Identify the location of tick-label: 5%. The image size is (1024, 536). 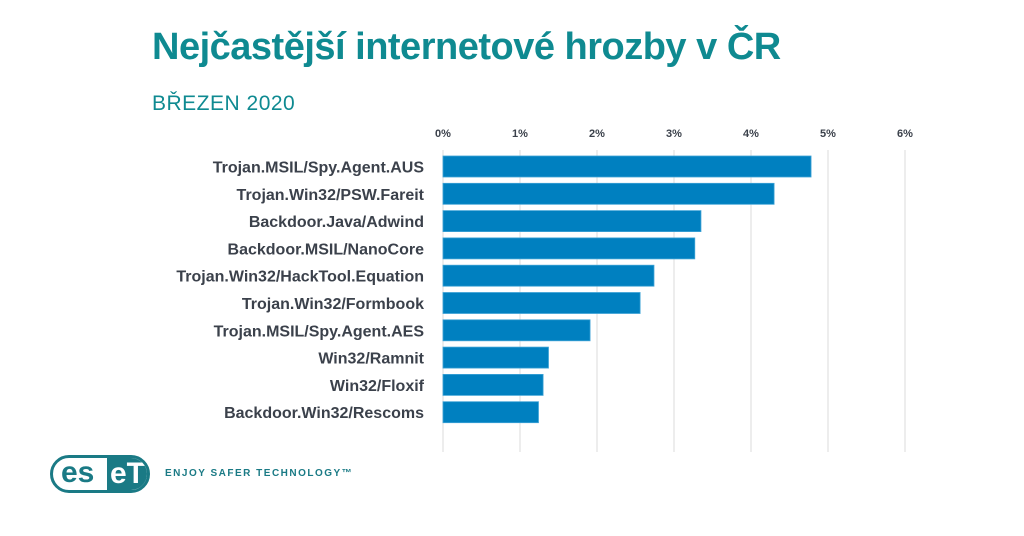
(828, 134).